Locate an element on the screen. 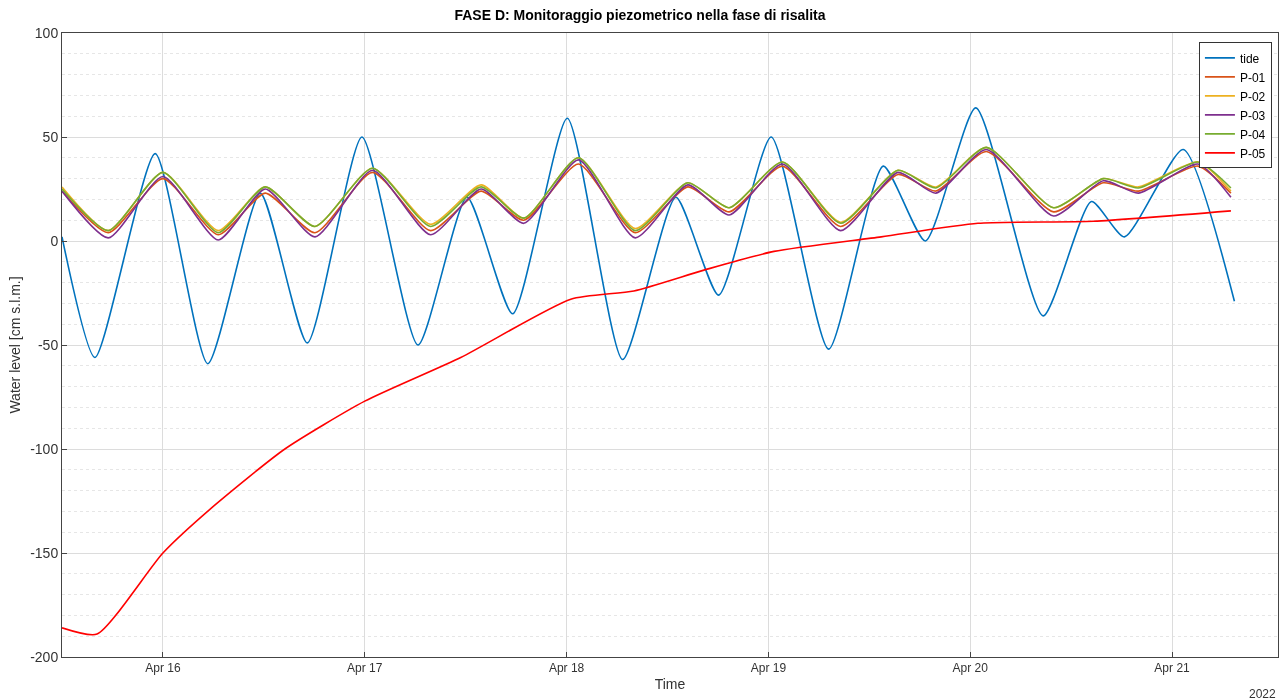 The image size is (1280, 698). y-axis-title: Water level [cm s.l.m.] is located at coordinates (14, 345).